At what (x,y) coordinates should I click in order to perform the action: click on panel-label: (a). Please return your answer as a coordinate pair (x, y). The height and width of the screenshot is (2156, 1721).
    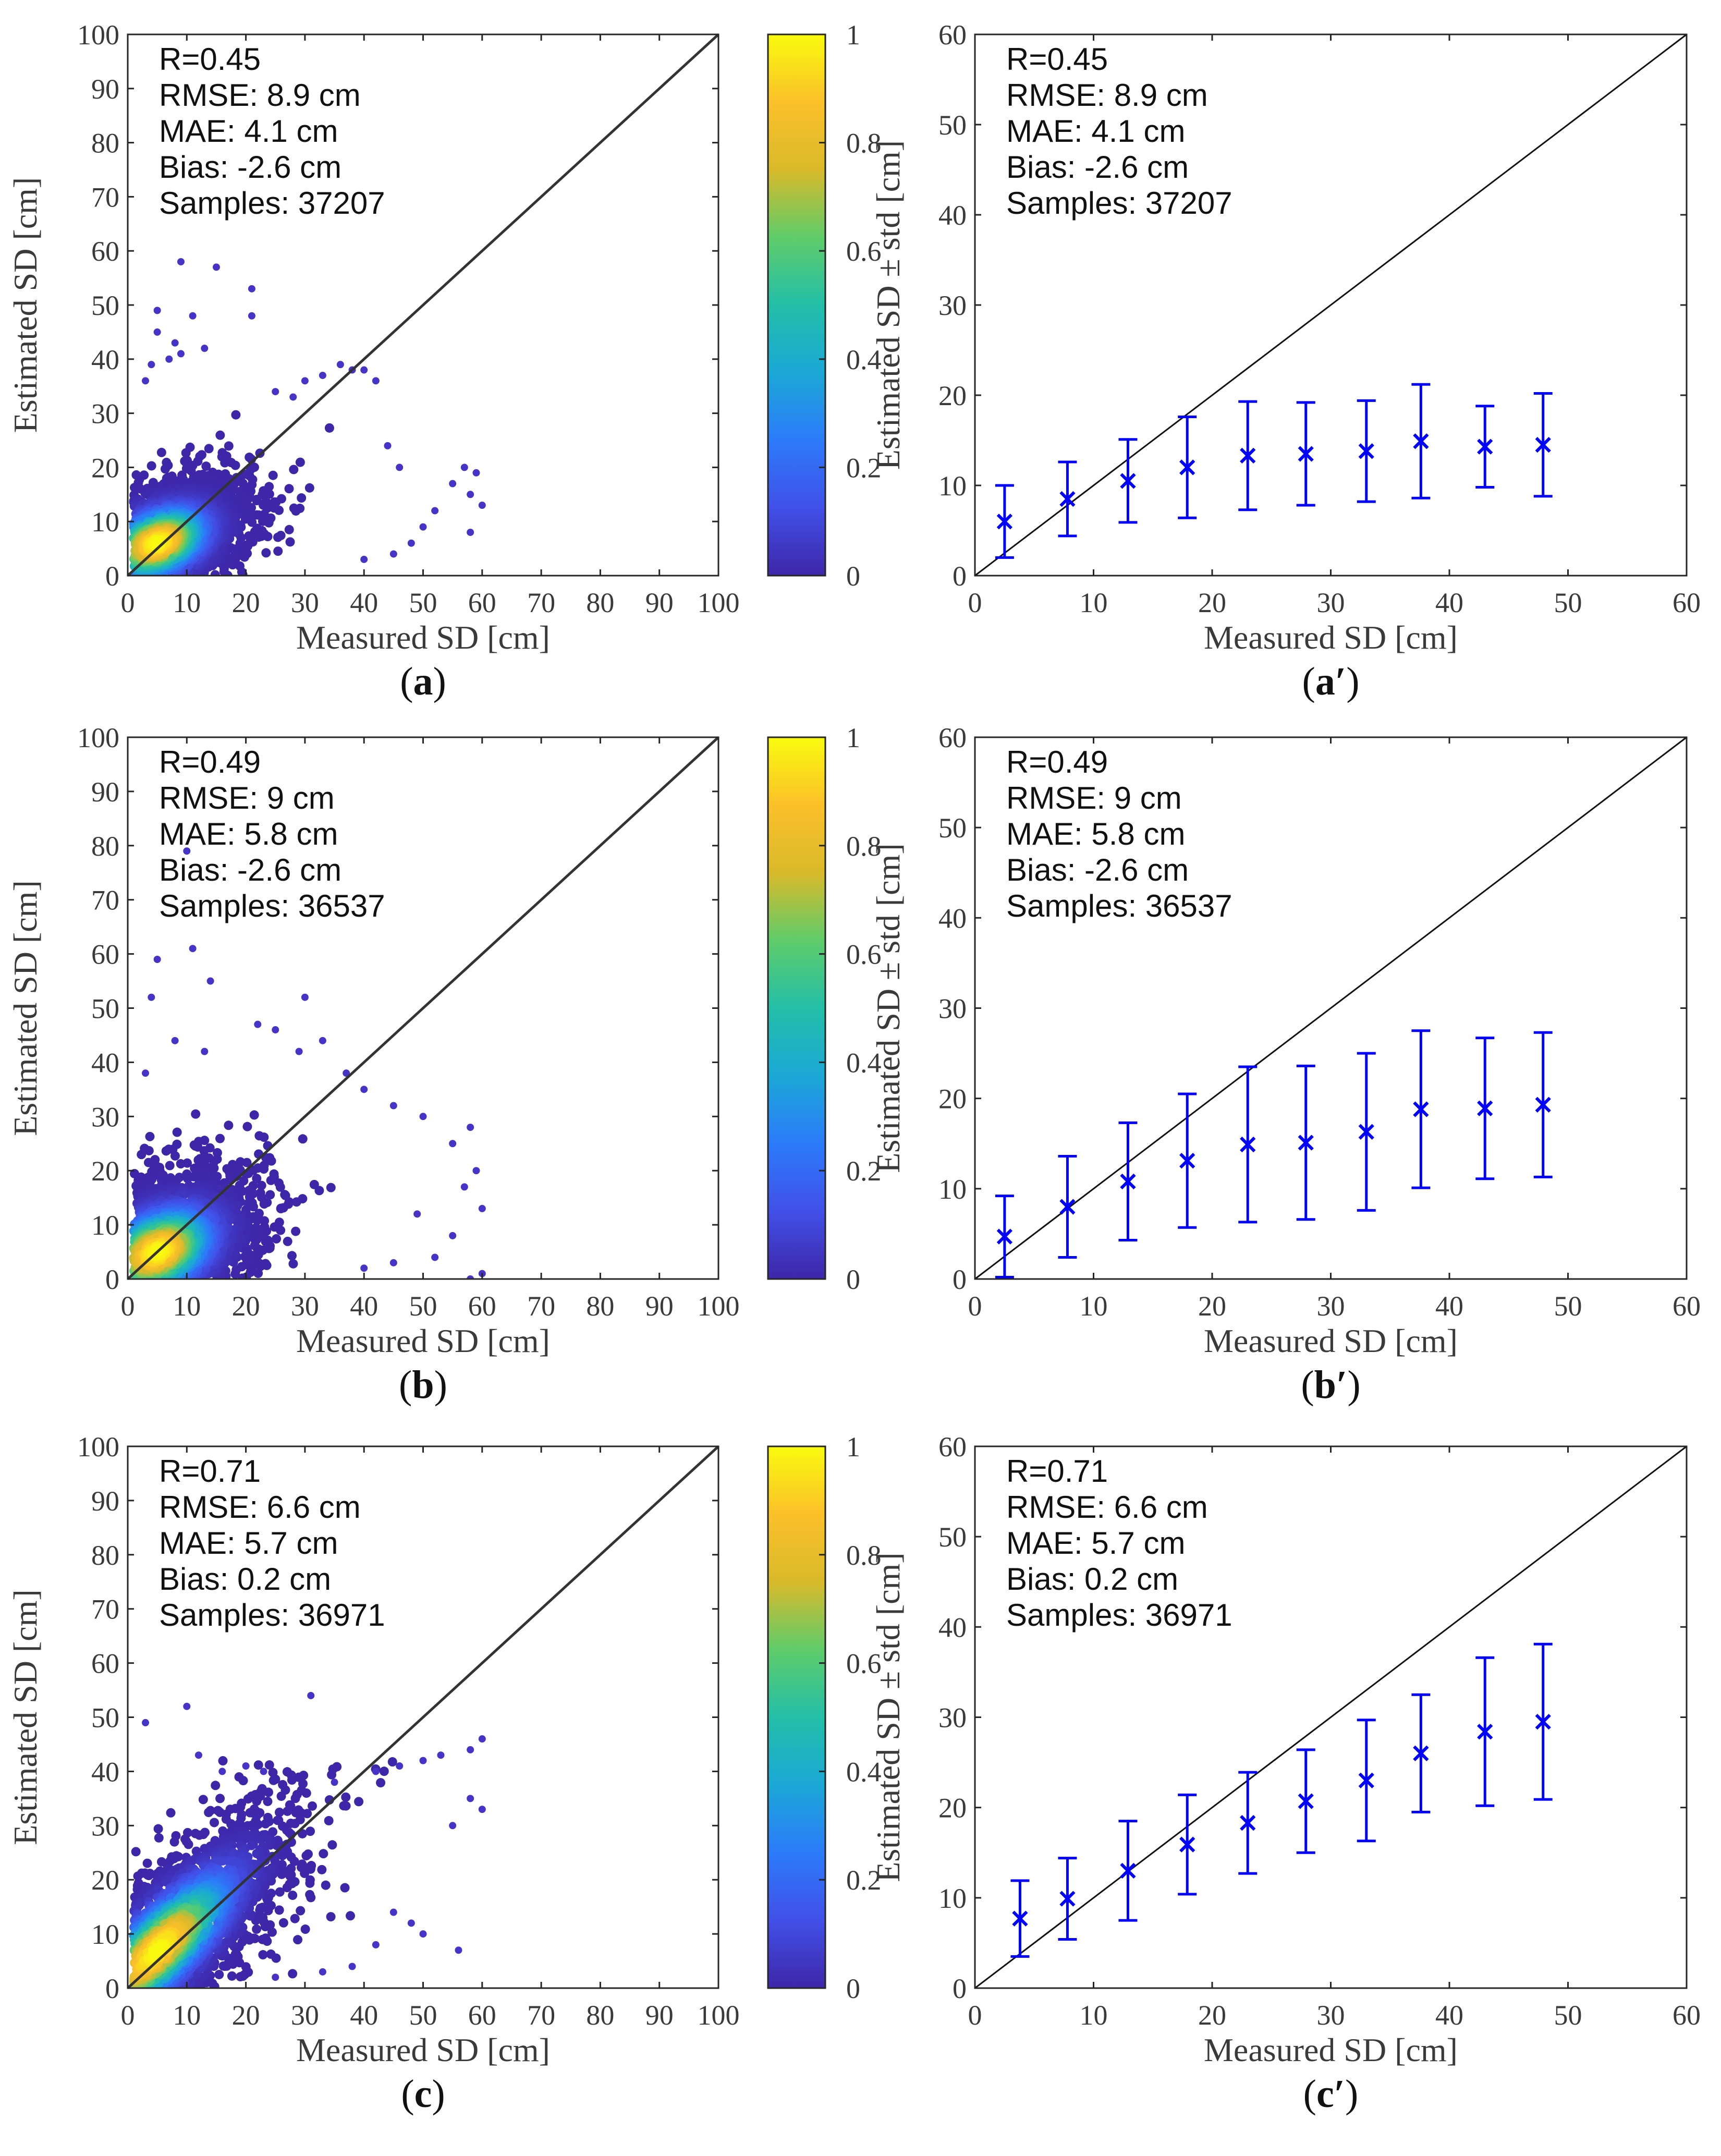
    Looking at the image, I should click on (423, 681).